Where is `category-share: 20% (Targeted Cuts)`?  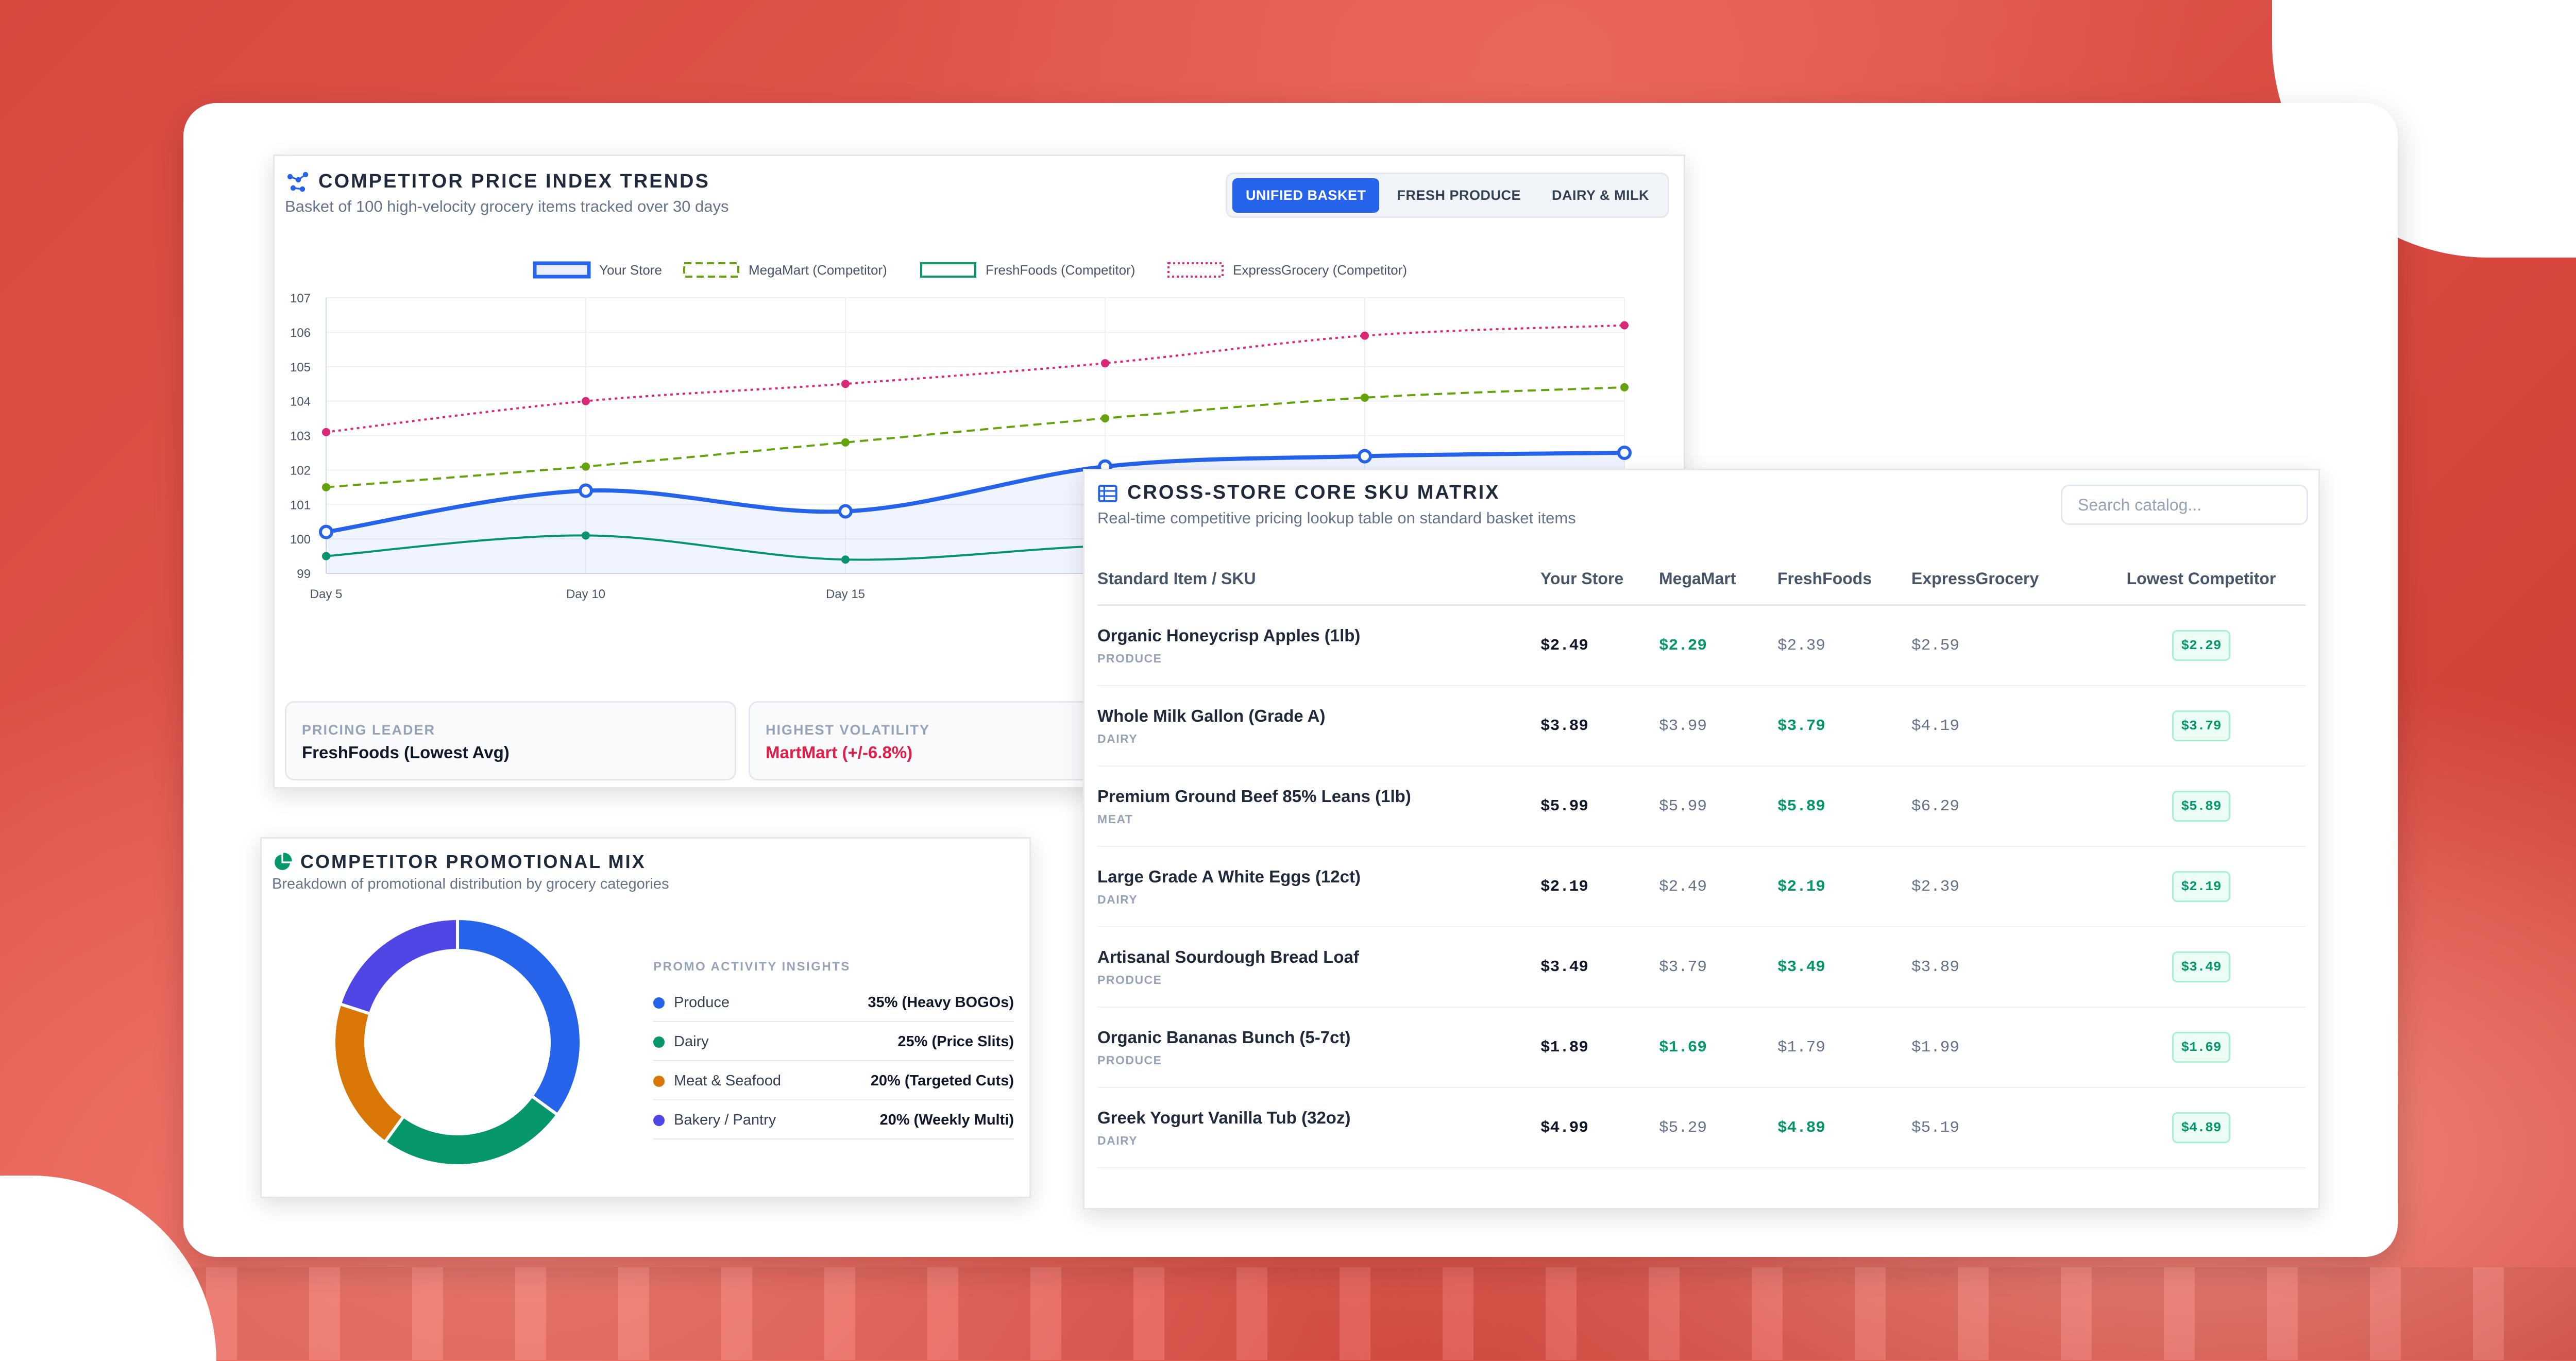
category-share: 20% (Targeted Cuts) is located at coordinates (942, 1081).